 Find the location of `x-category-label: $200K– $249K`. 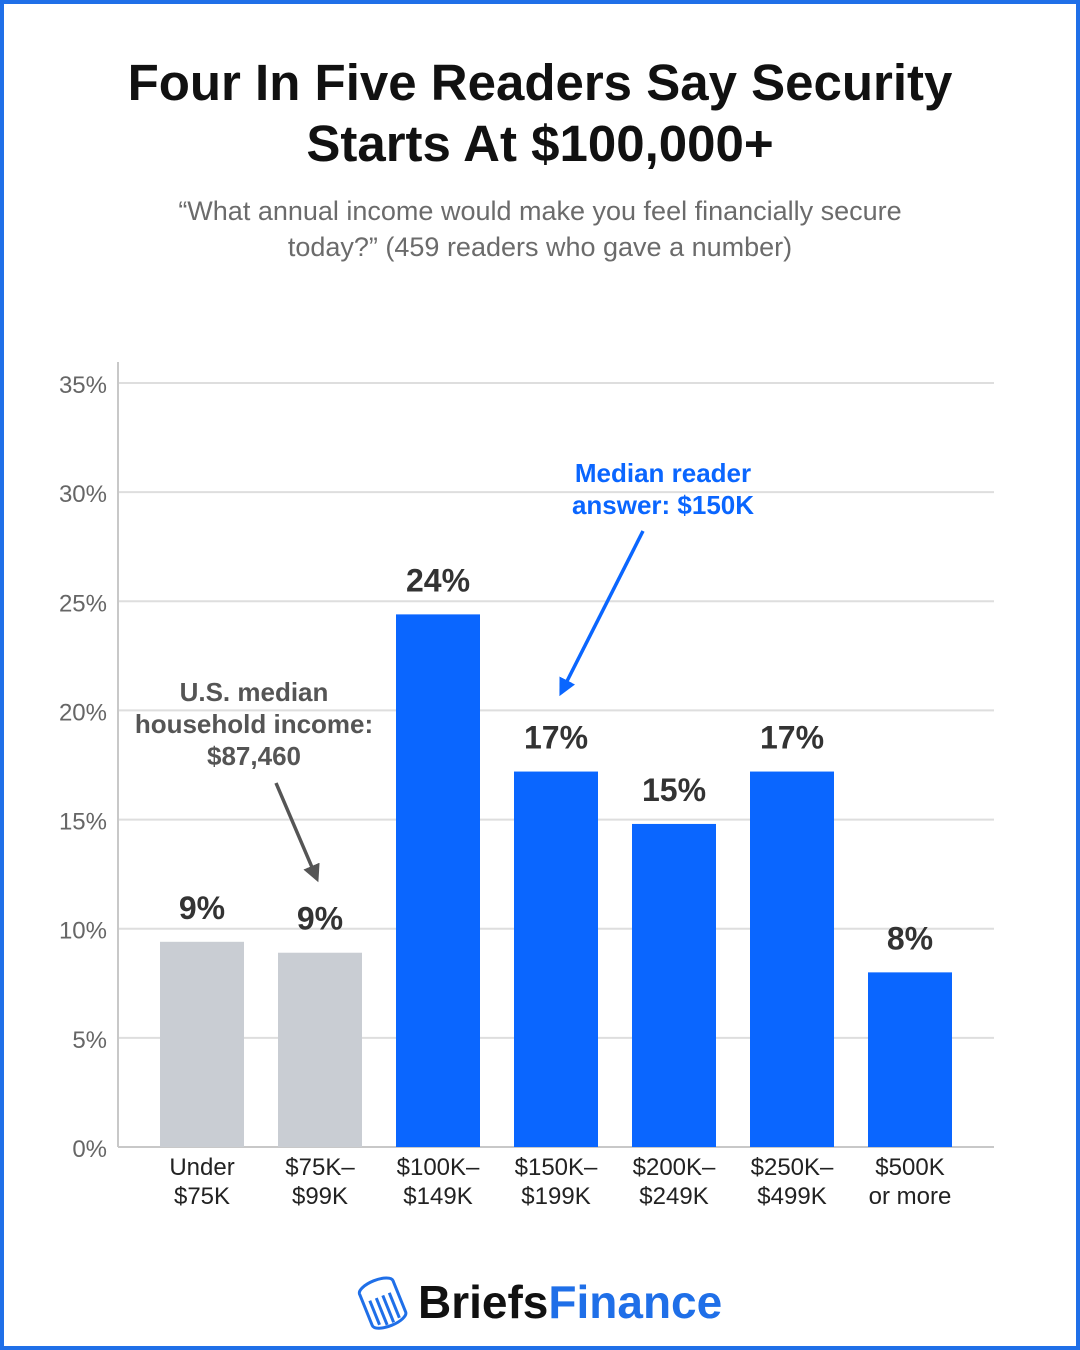

x-category-label: $200K– $249K is located at coordinates (674, 1182).